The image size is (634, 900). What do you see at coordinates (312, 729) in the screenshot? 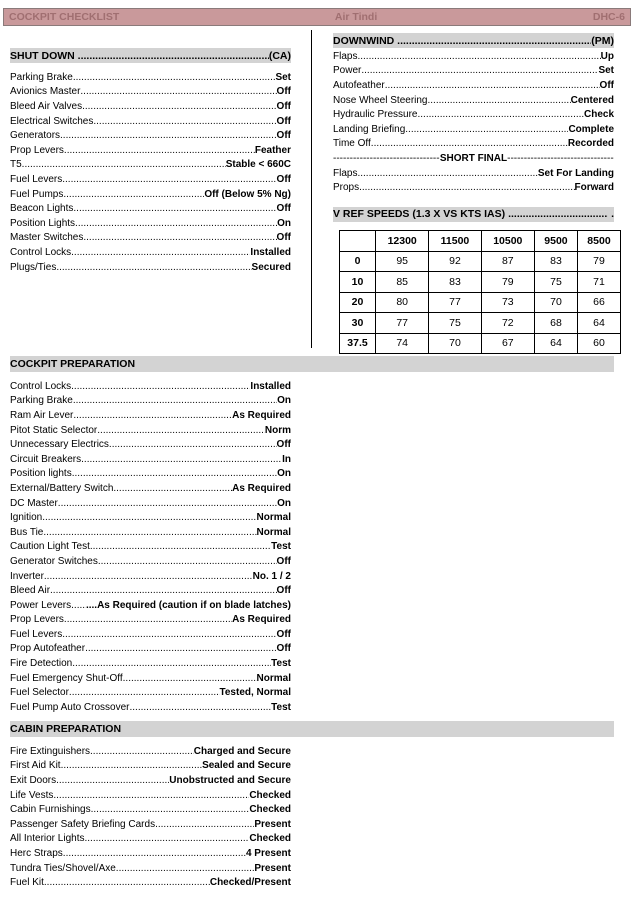
I see `section-heading: CABIN PREPARATION` at bounding box center [312, 729].